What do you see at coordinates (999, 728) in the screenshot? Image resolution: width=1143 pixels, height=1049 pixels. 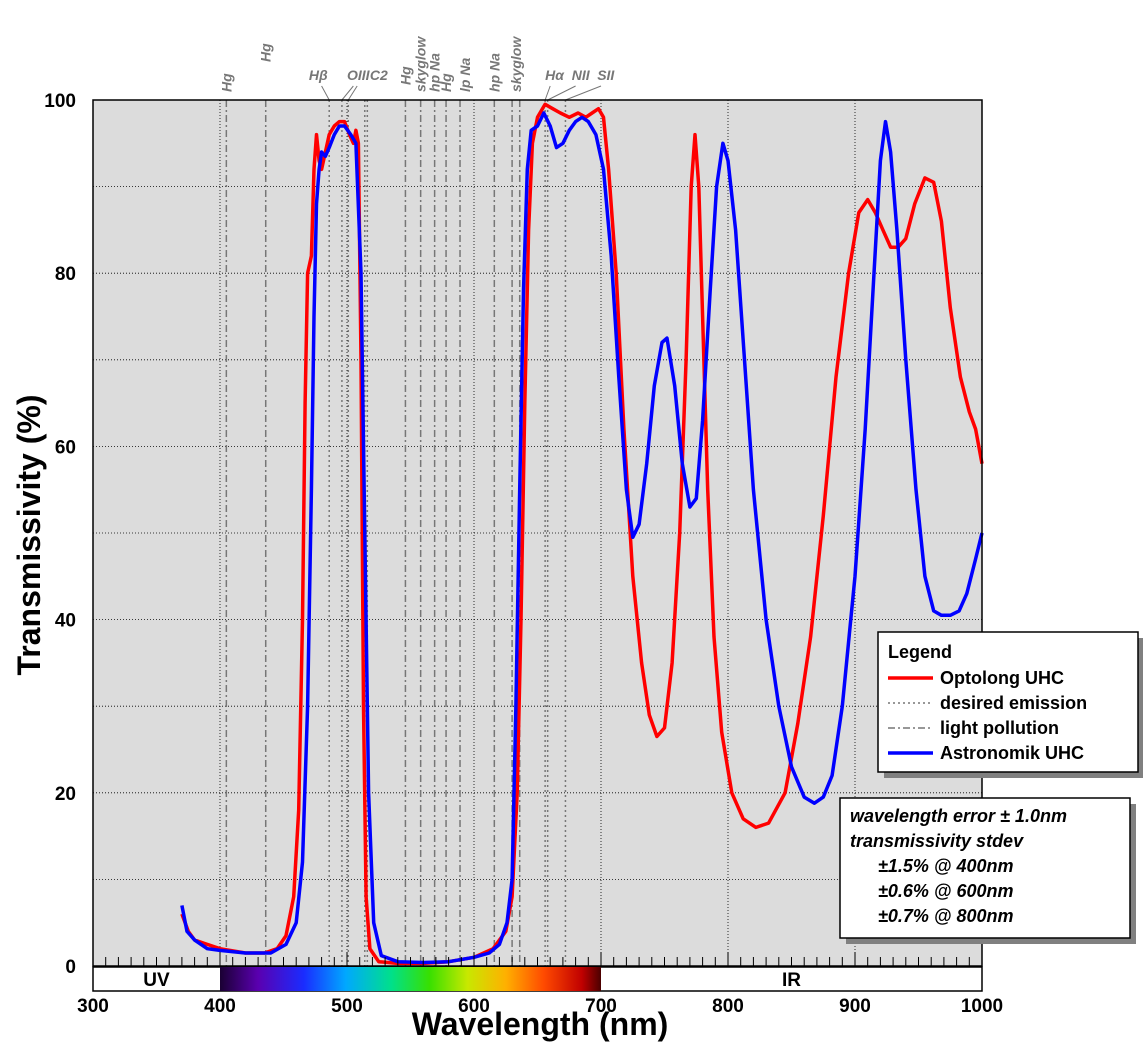 I see `legend-label: light pollution` at bounding box center [999, 728].